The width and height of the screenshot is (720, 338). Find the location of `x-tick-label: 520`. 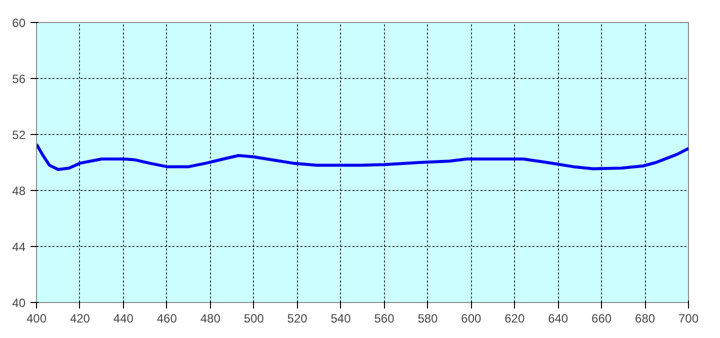

x-tick-label: 520 is located at coordinates (297, 319).